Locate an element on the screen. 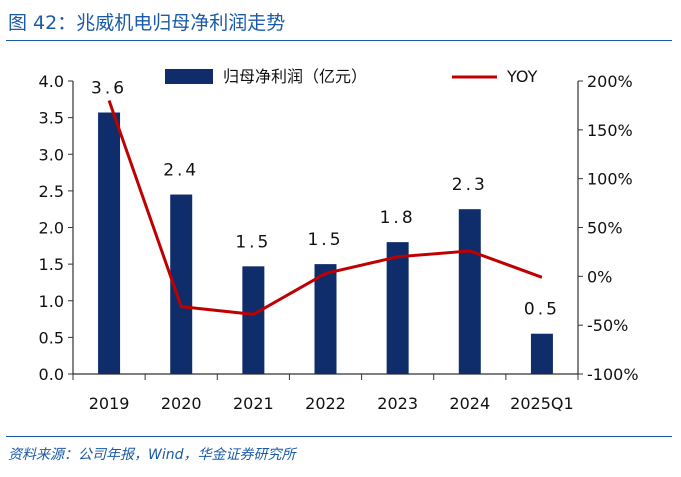 Image resolution: width=681 pixels, height=477 pixels. x-tick-label: 2023 is located at coordinates (397, 403).